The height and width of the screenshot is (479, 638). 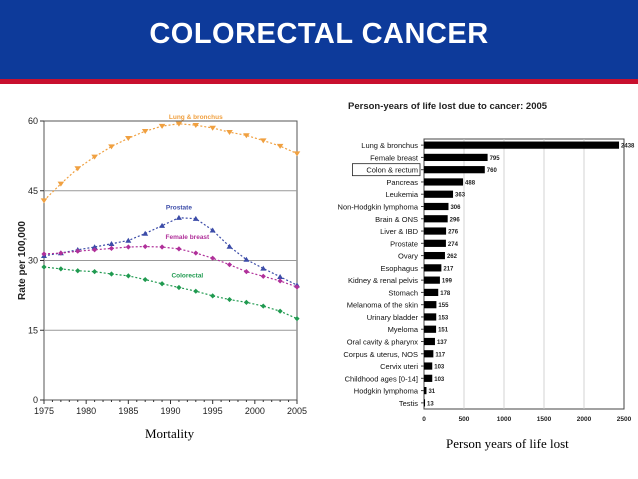 I want to click on value-label: 31, so click(x=431, y=392).